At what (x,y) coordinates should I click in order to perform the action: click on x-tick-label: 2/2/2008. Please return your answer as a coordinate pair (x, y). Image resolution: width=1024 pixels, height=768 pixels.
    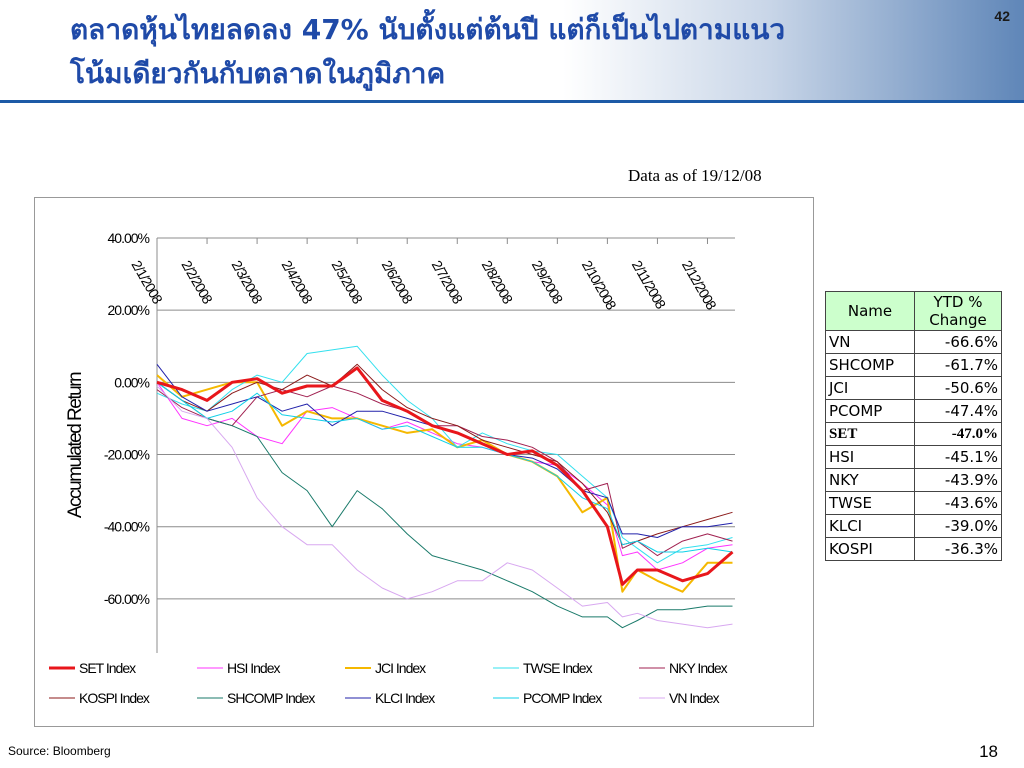
    Looking at the image, I should click on (197, 282).